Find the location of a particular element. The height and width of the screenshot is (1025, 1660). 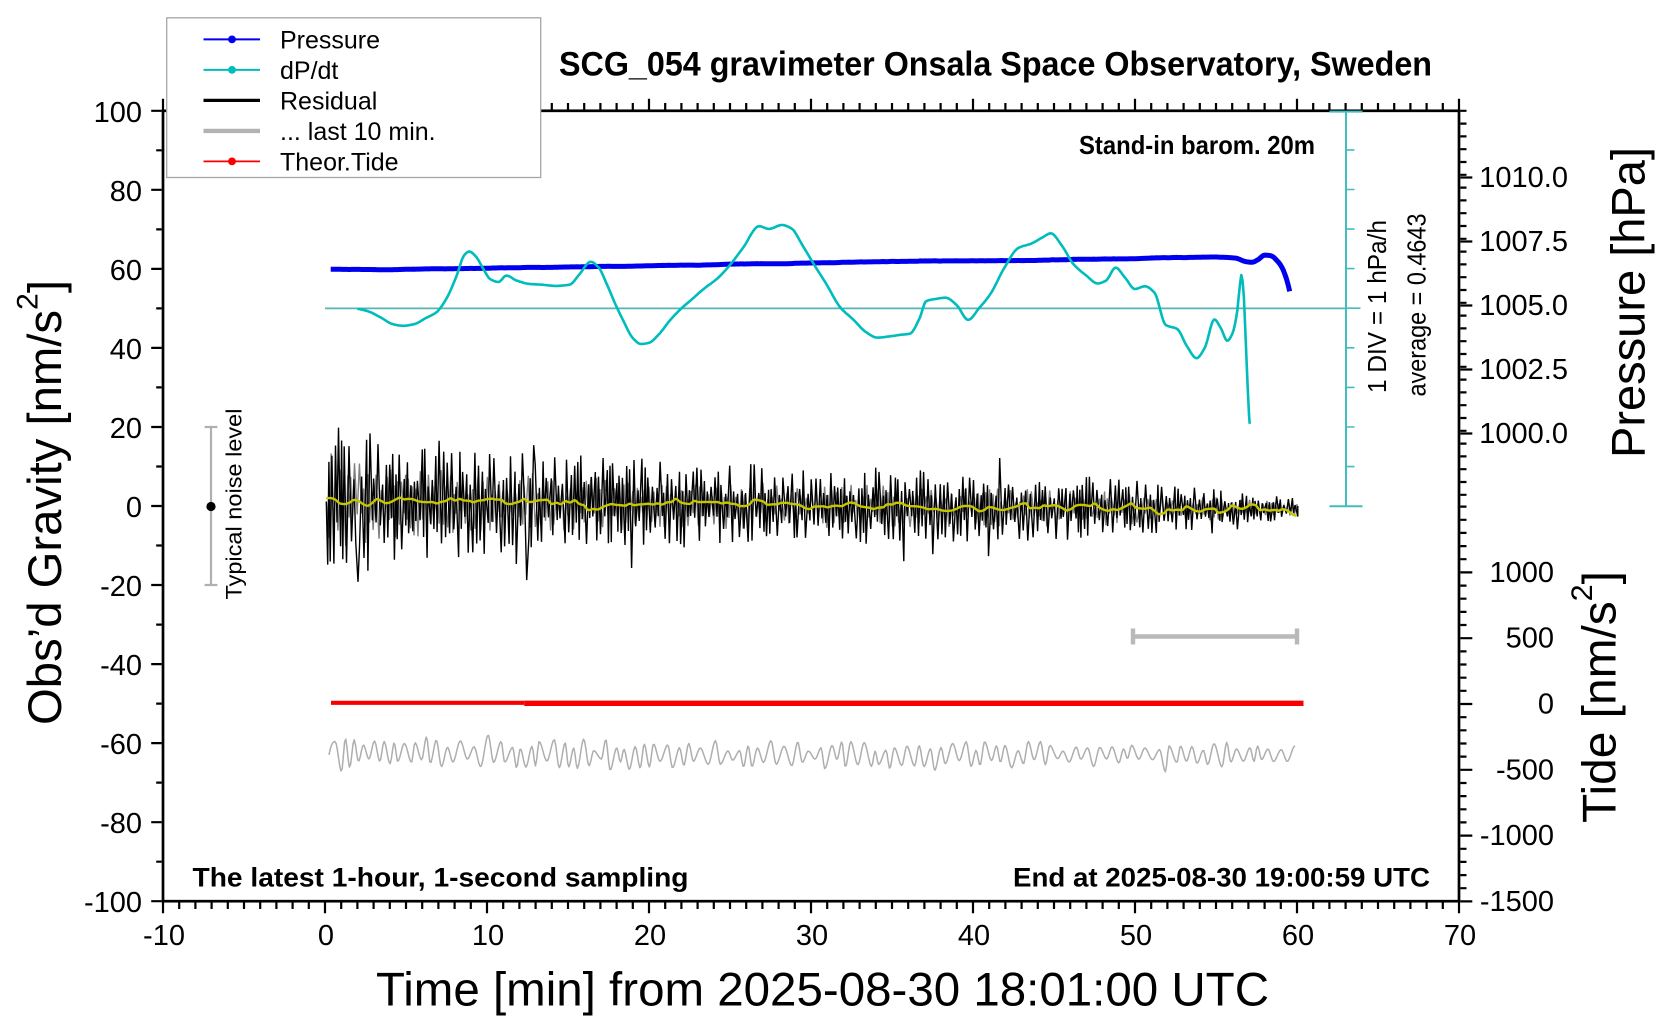

svg-text: -20 is located at coordinates (121, 587).